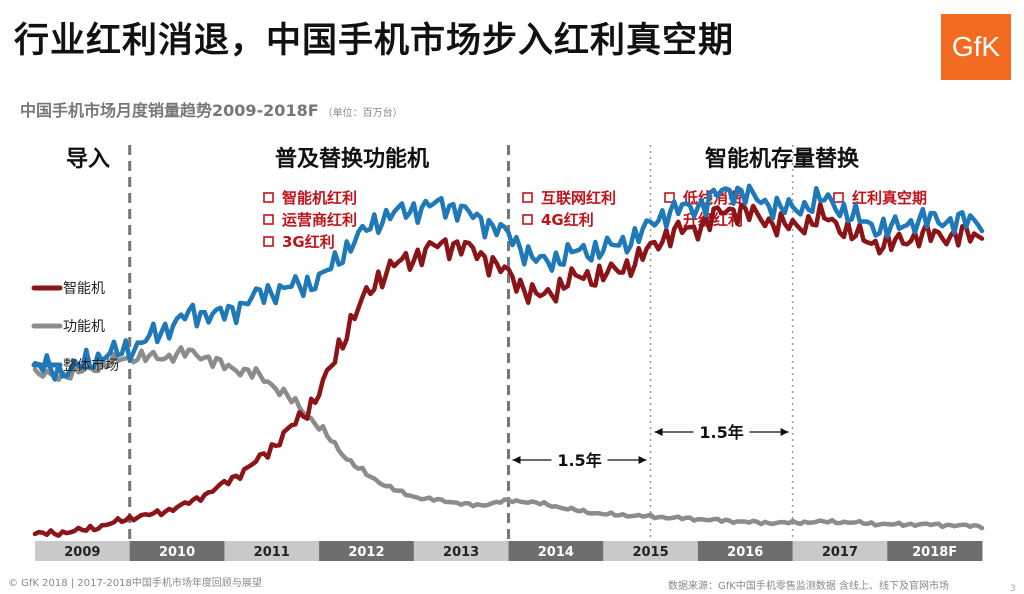 Image resolution: width=1024 pixels, height=594 pixels. Describe the element at coordinates (650, 446) in the screenshot. I see `duration-spans: 1.5年 1.5年` at that location.